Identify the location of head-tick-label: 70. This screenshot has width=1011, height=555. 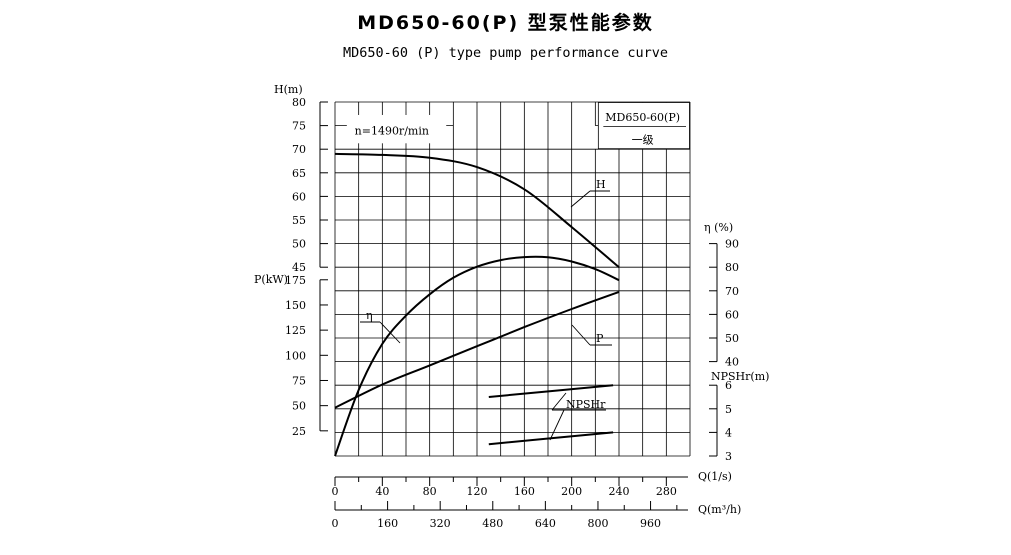
(299, 149).